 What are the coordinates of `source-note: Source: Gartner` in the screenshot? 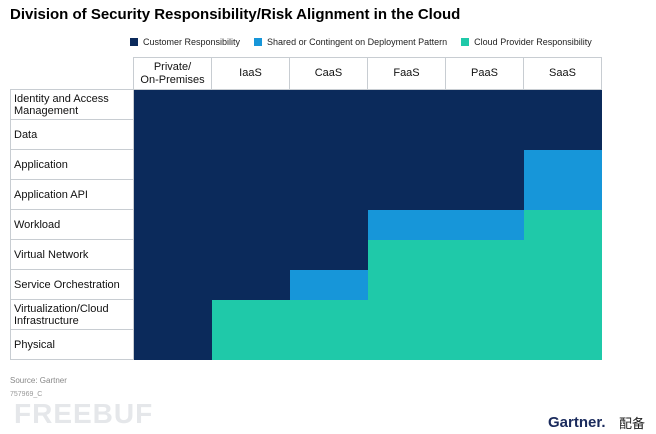 It's located at (38, 380).